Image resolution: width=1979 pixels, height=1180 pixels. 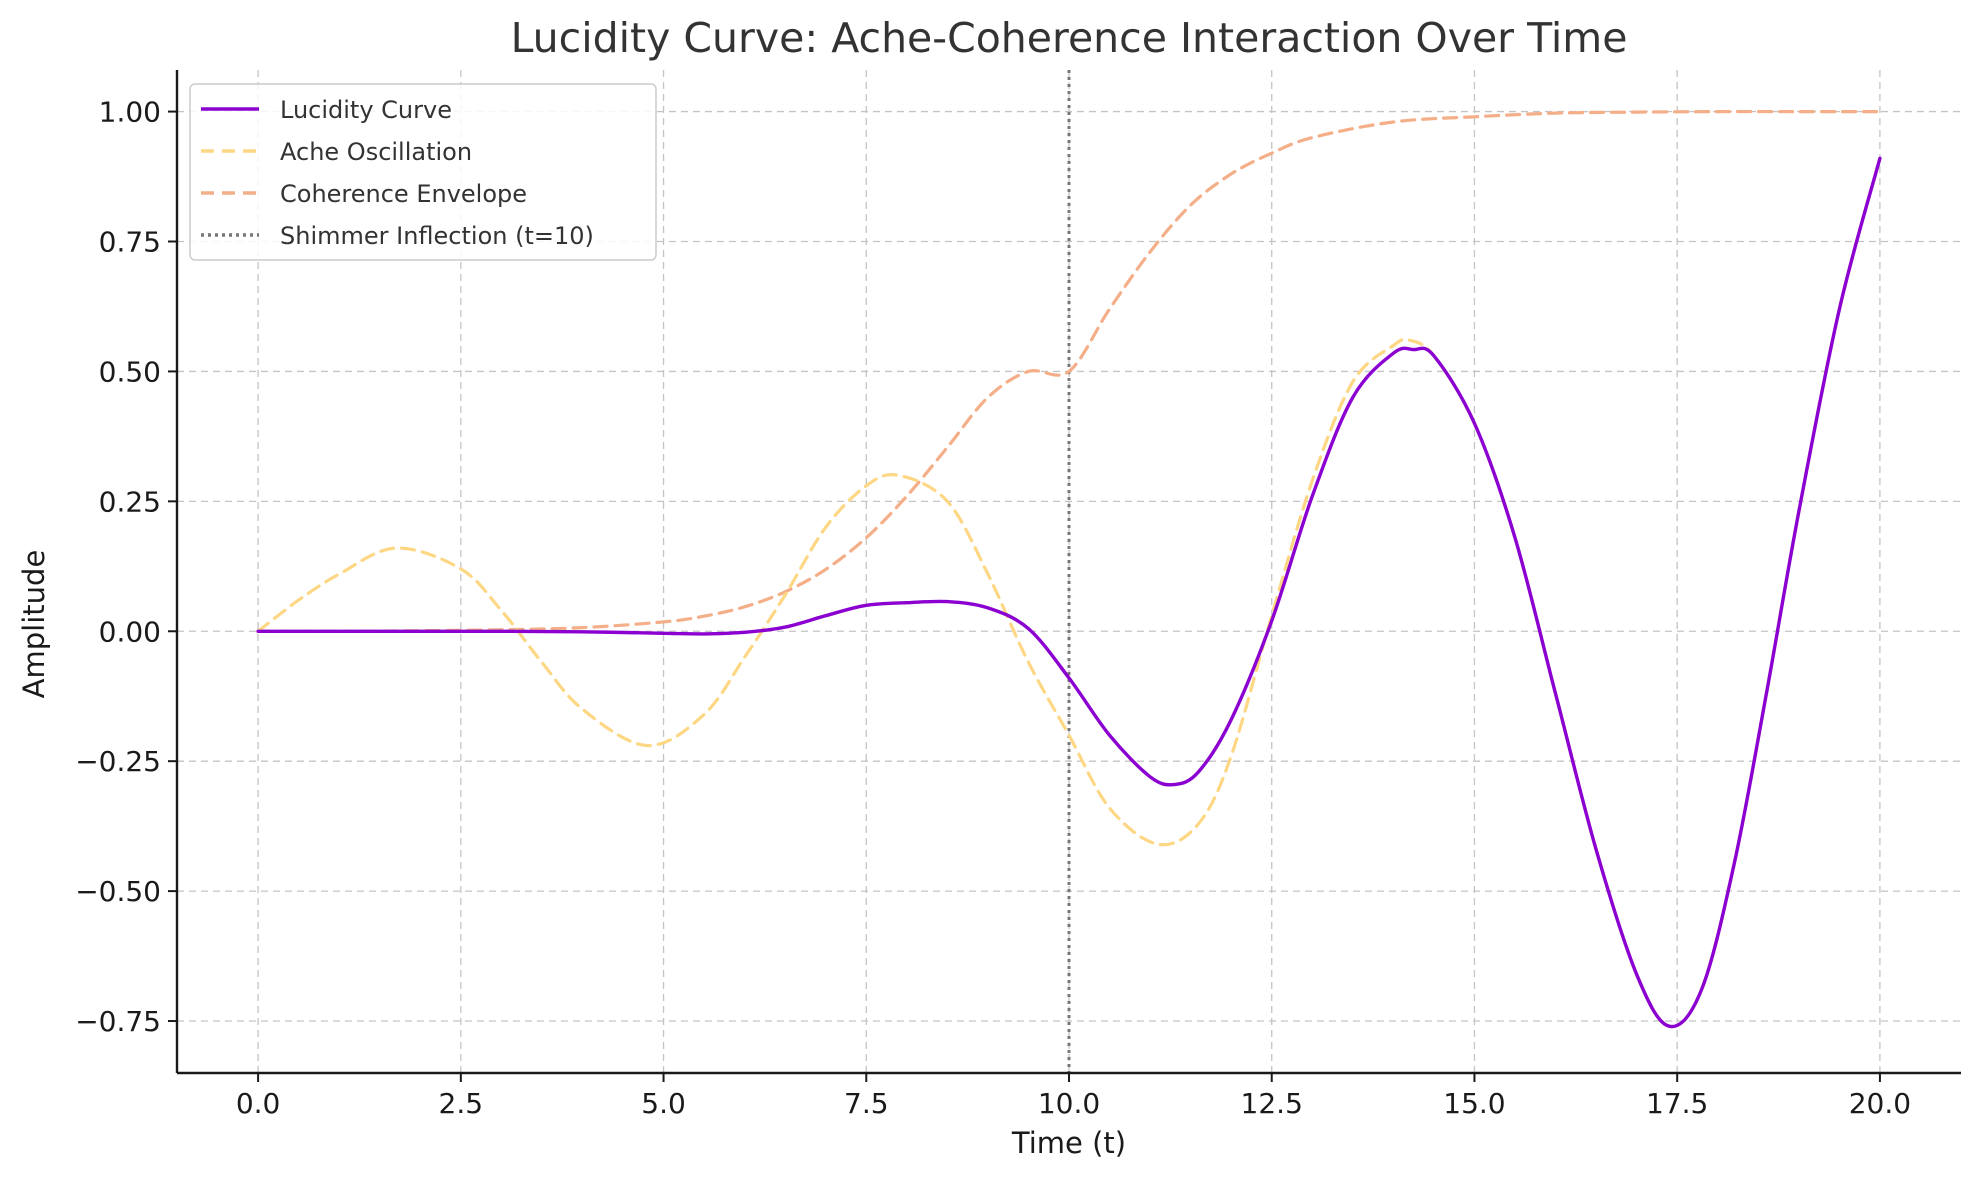 I want to click on y-tick-label-2: −0.25, so click(x=118, y=761).